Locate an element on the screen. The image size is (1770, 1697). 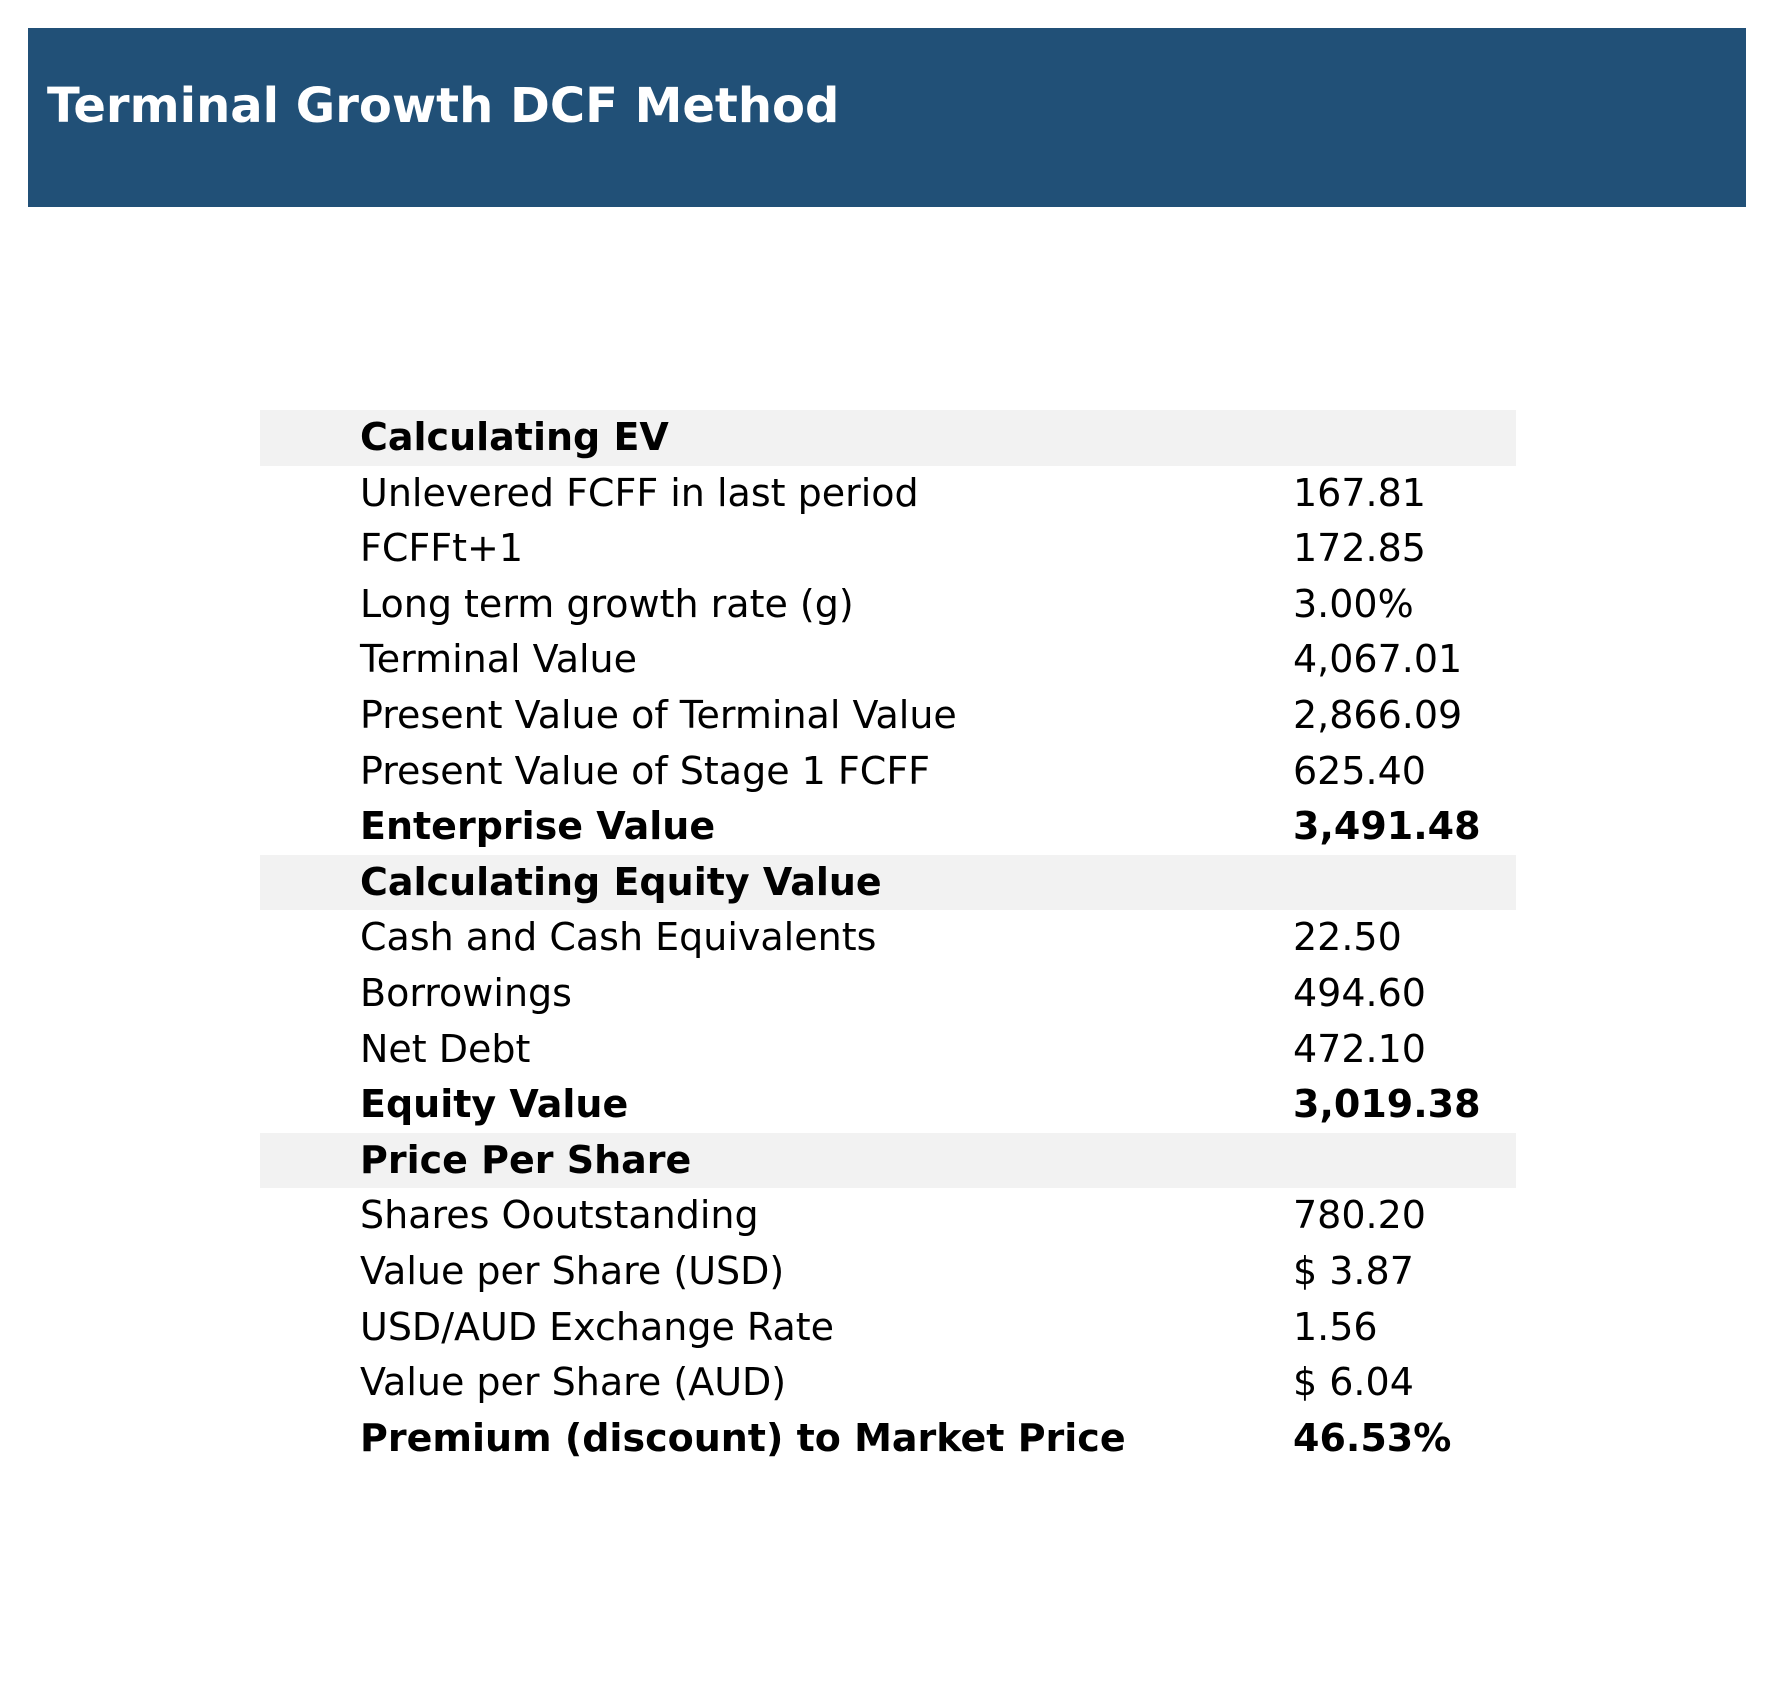
row-value: 4,067.01 is located at coordinates (1378, 659).